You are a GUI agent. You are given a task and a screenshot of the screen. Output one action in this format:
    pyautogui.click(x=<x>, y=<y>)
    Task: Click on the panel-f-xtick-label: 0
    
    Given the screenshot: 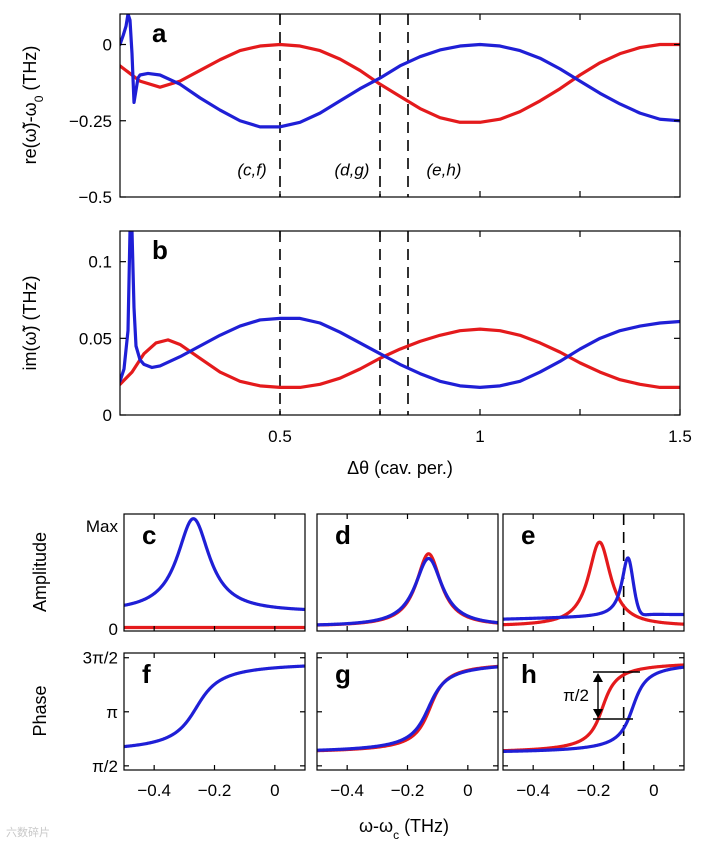 What is the action you would take?
    pyautogui.click(x=274, y=790)
    